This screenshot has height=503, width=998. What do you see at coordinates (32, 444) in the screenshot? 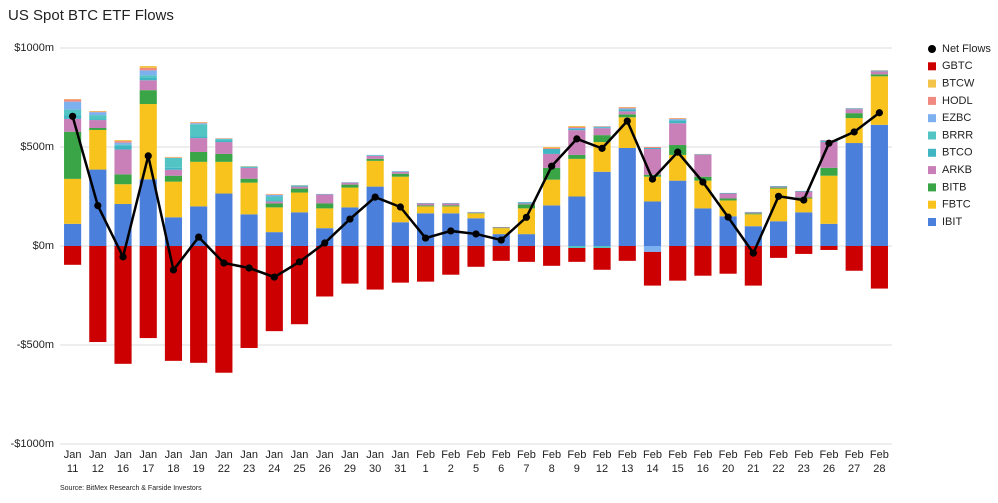
I see `y-tick-label: -$1000m` at bounding box center [32, 444].